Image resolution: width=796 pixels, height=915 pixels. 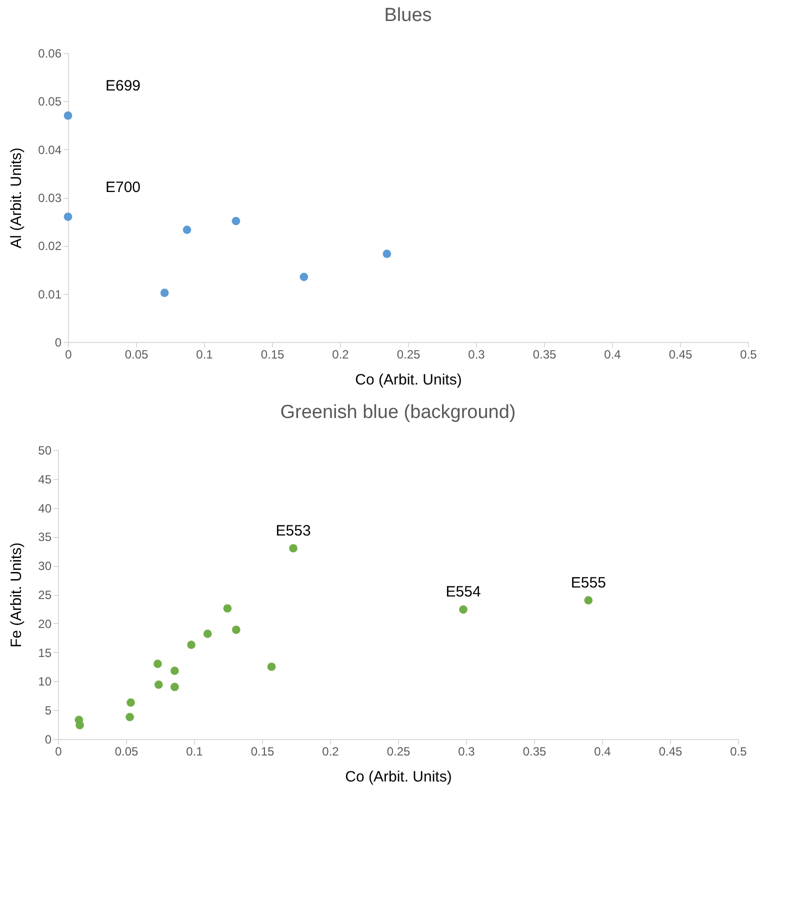 What do you see at coordinates (463, 592) in the screenshot?
I see `annotation: E554` at bounding box center [463, 592].